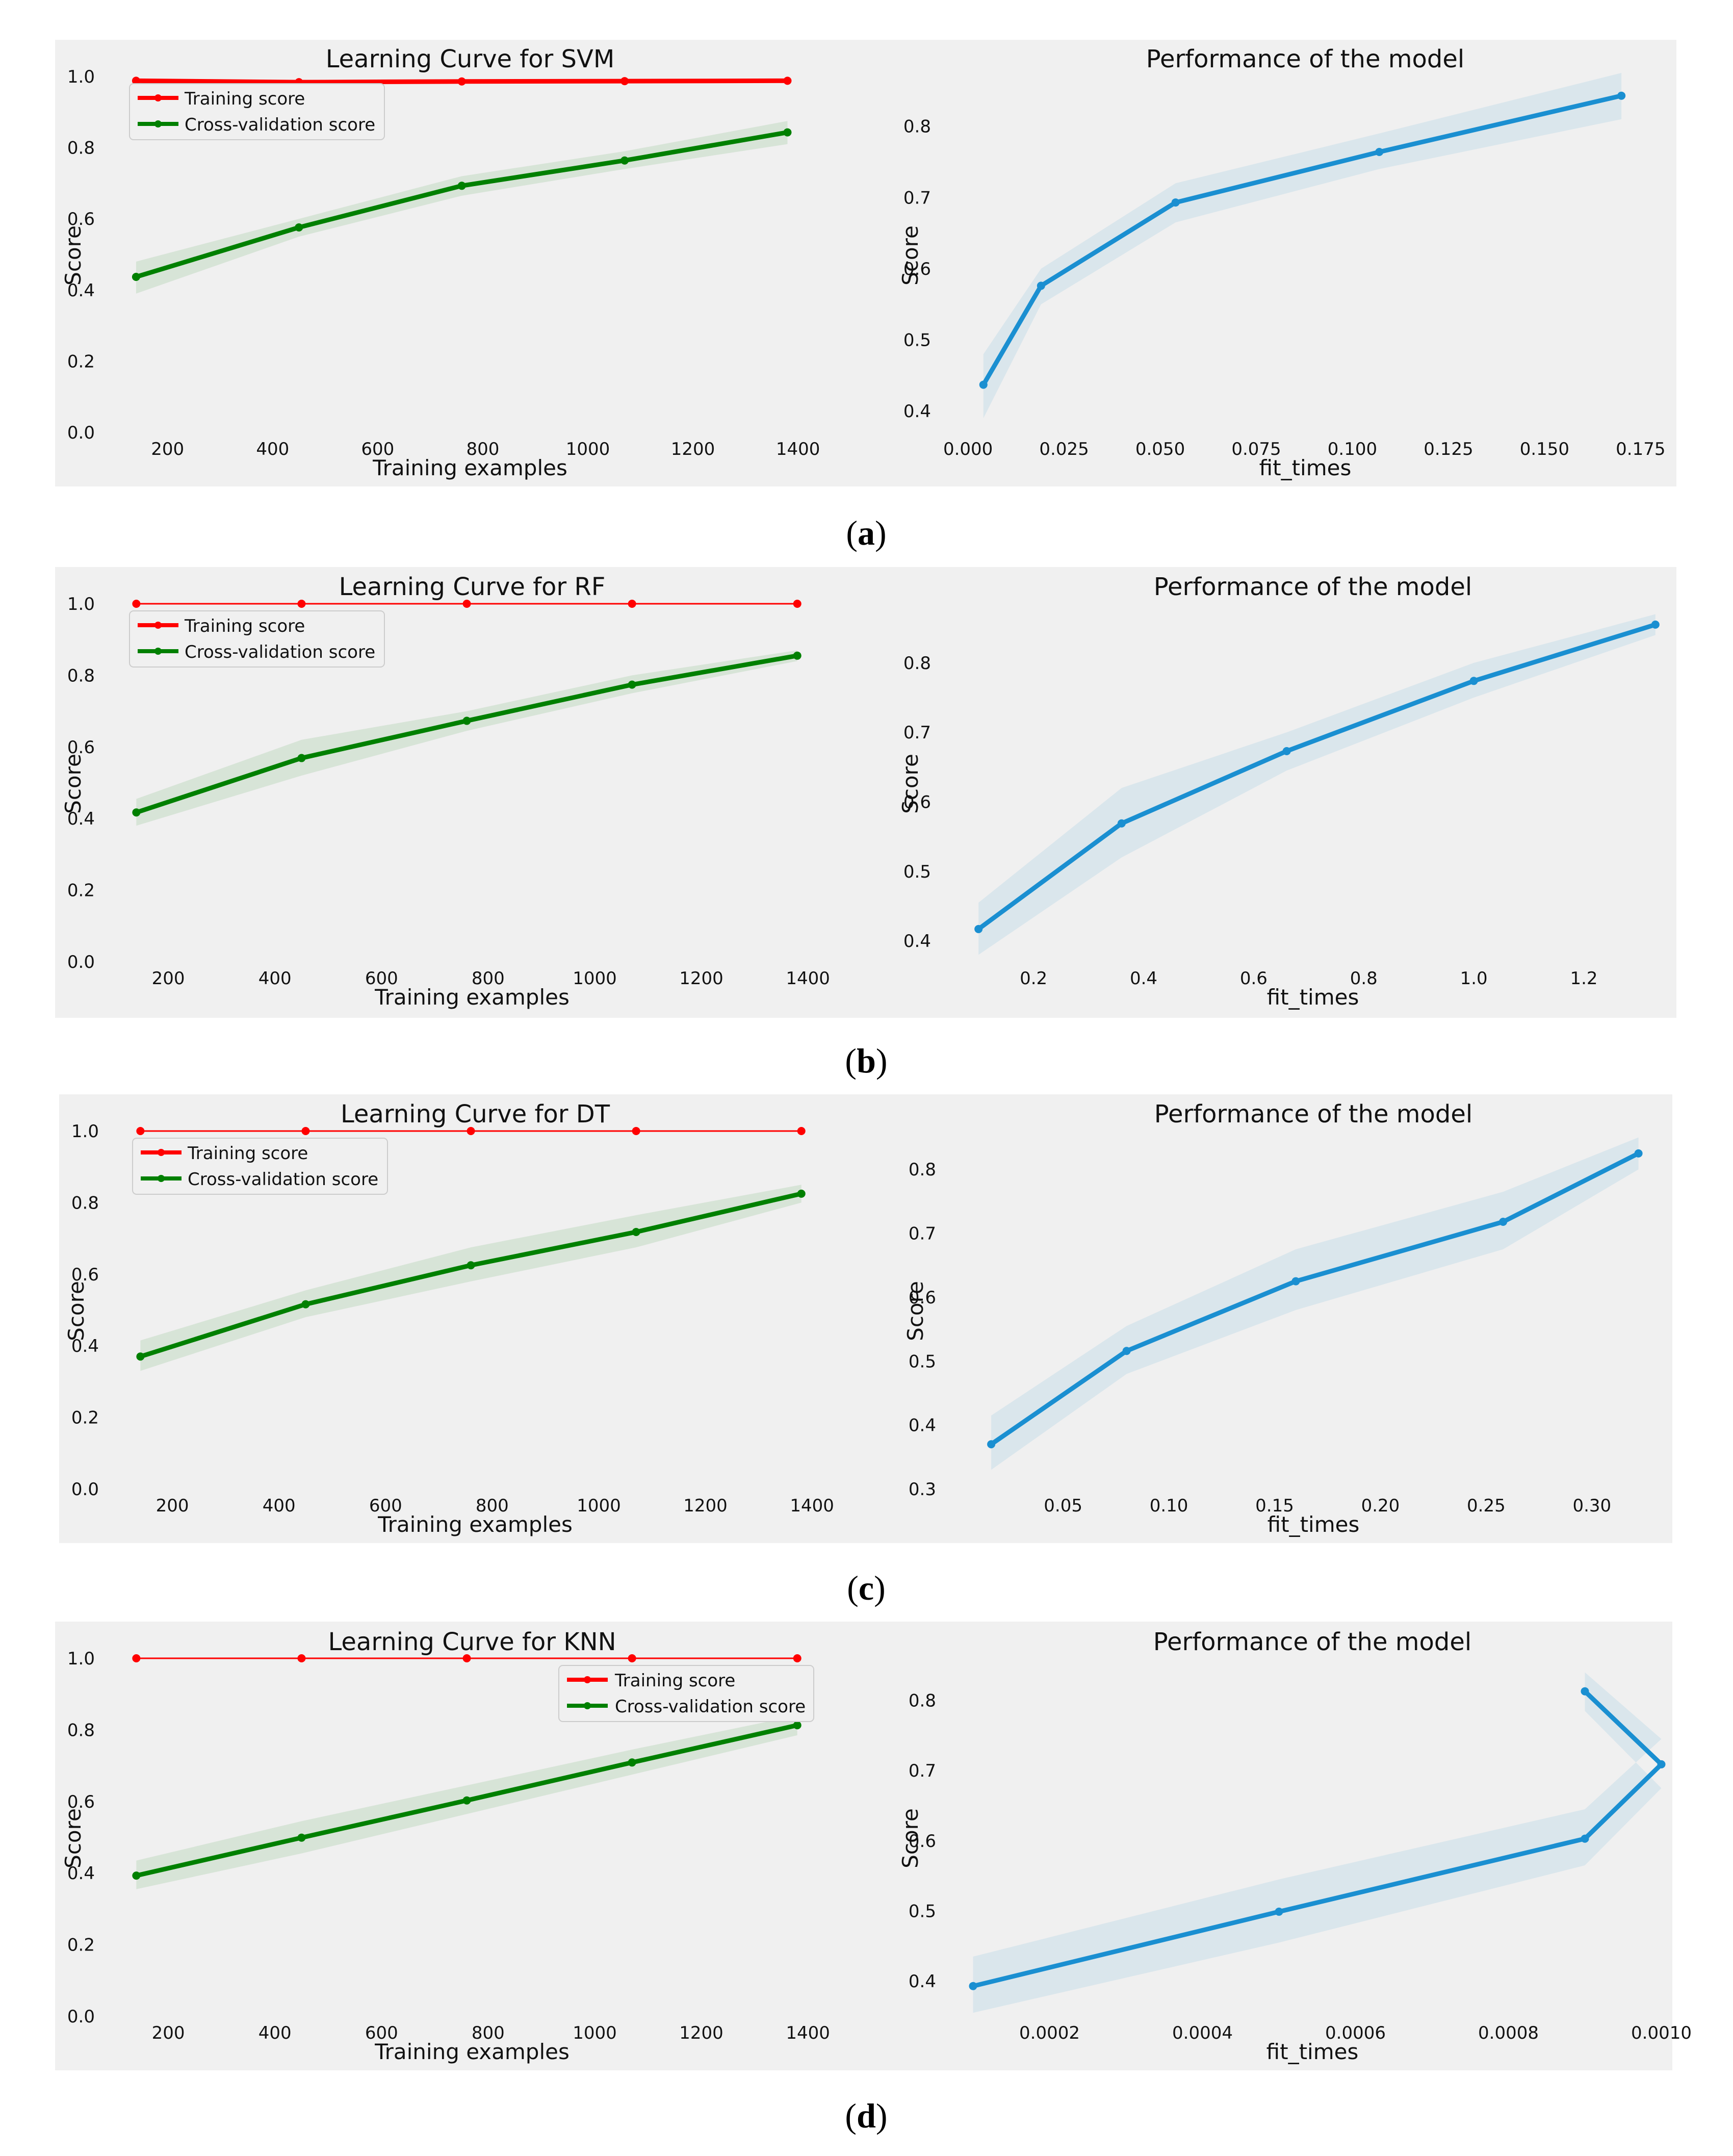 The width and height of the screenshot is (1733, 2156). Describe the element at coordinates (1544, 449) in the screenshot. I see `x-tick-label: 0.150` at that location.